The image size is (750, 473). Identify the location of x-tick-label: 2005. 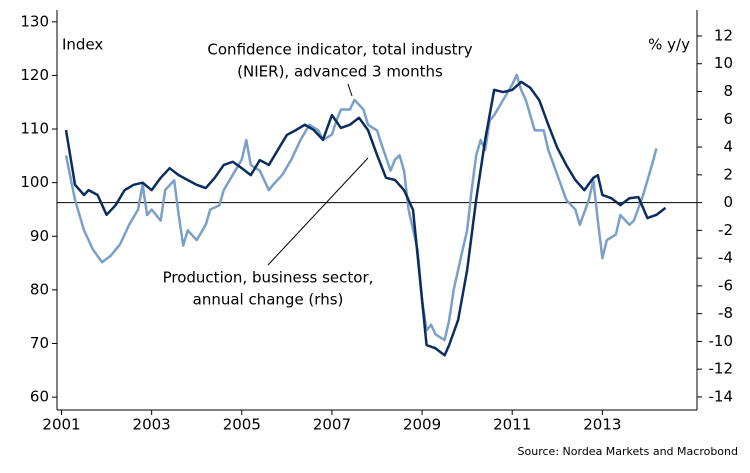
(242, 425).